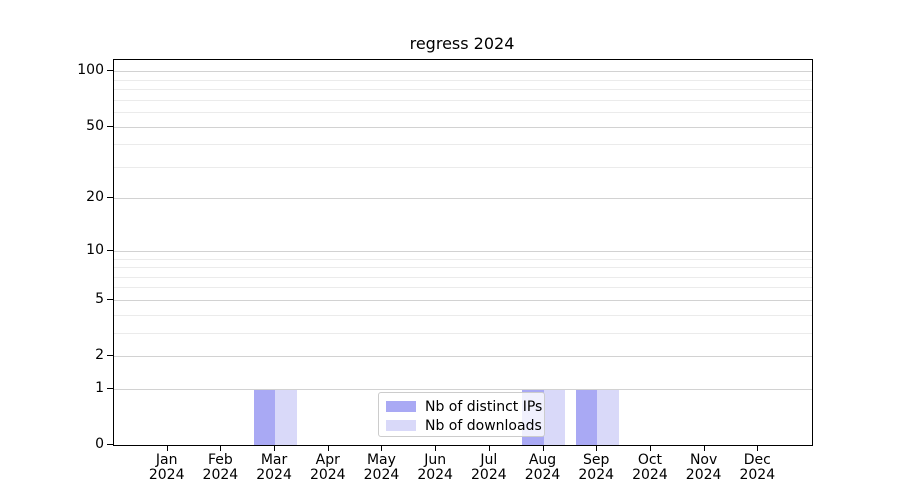  I want to click on bar-nb-of-distinct-ips-mar-2024, so click(264, 416).